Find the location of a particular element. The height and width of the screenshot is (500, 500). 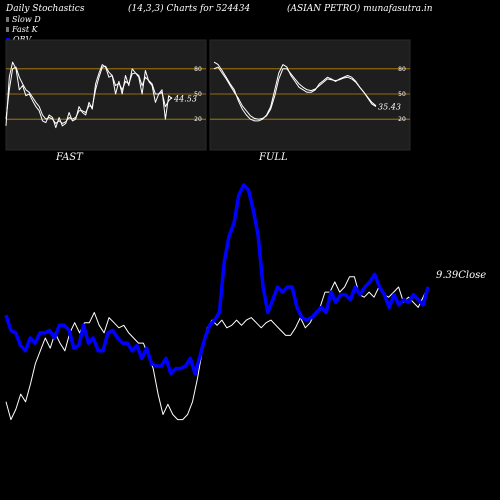

legend-label: Slow D is located at coordinates (26, 19).